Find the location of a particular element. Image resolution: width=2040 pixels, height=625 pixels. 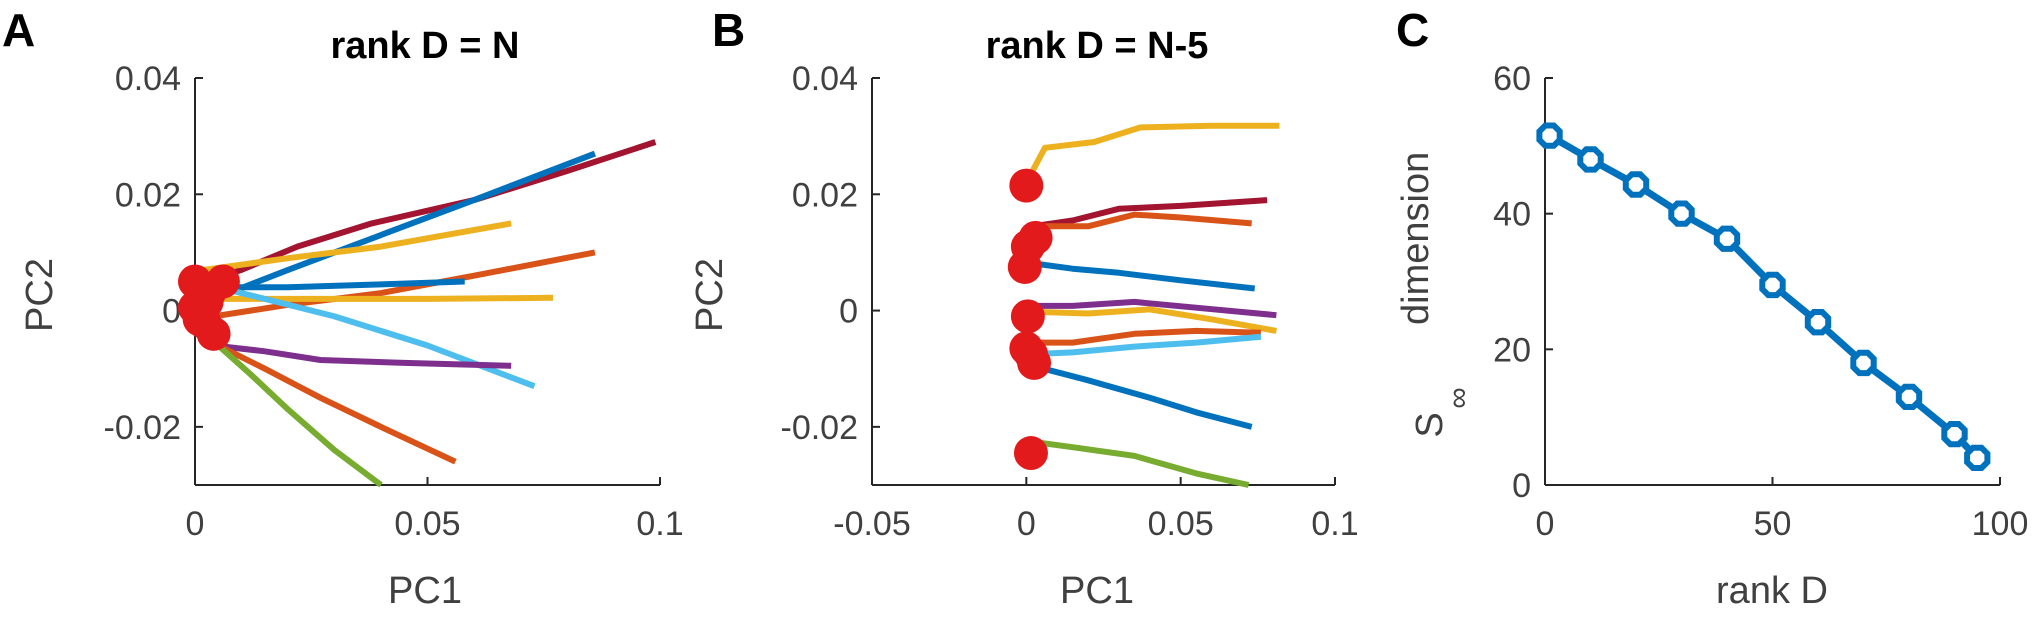

panel-a-ylabel: PC2 is located at coordinates (40, 295).